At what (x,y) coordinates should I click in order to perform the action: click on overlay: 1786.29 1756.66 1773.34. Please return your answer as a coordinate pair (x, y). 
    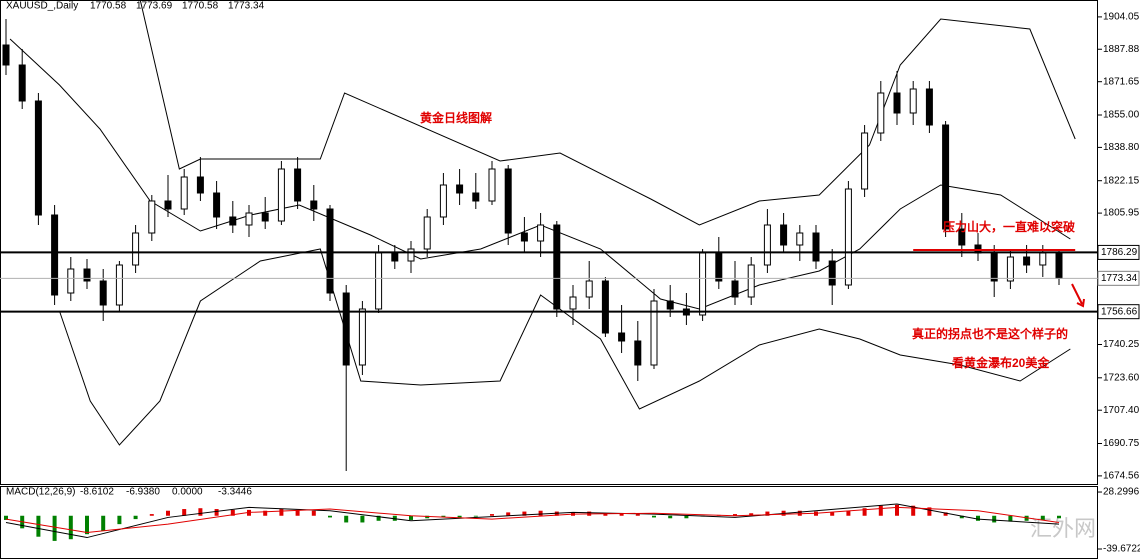
    Looking at the image, I should click on (570, 282).